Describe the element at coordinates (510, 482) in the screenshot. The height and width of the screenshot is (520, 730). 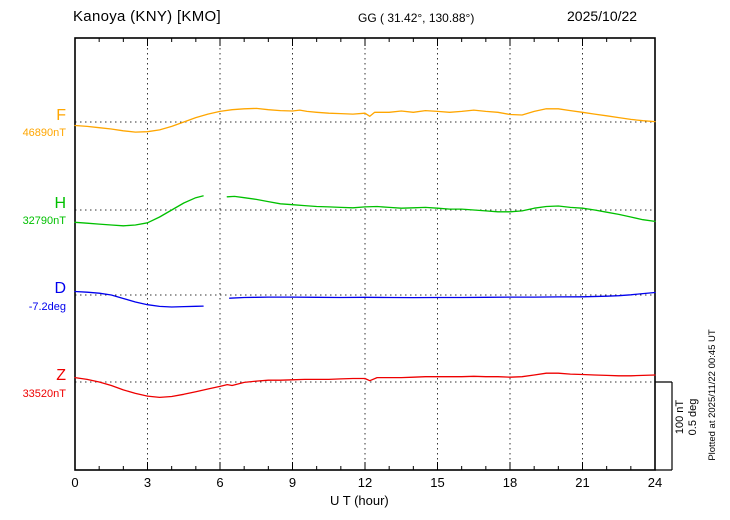
I see `x-tick-label: 18` at that location.